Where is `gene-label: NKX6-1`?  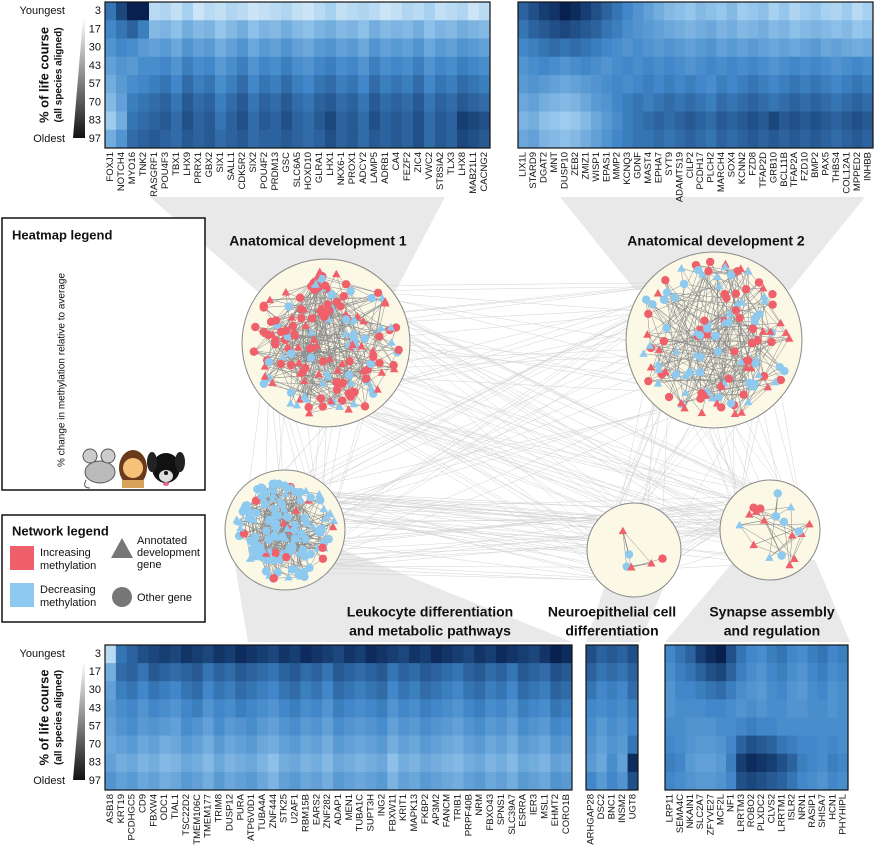 gene-label: NKX6-1 is located at coordinates (341, 168).